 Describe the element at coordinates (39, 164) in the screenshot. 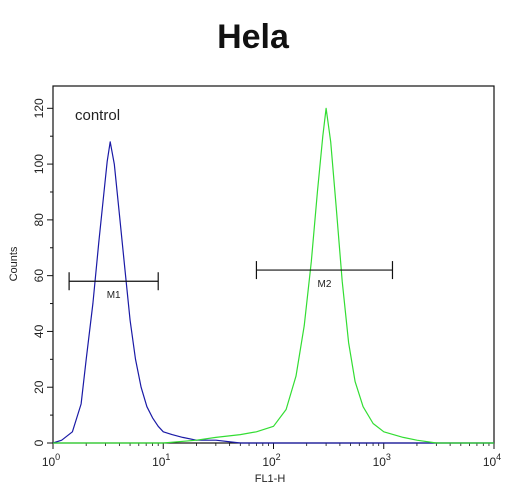

I see `y-tick-label: 100` at that location.